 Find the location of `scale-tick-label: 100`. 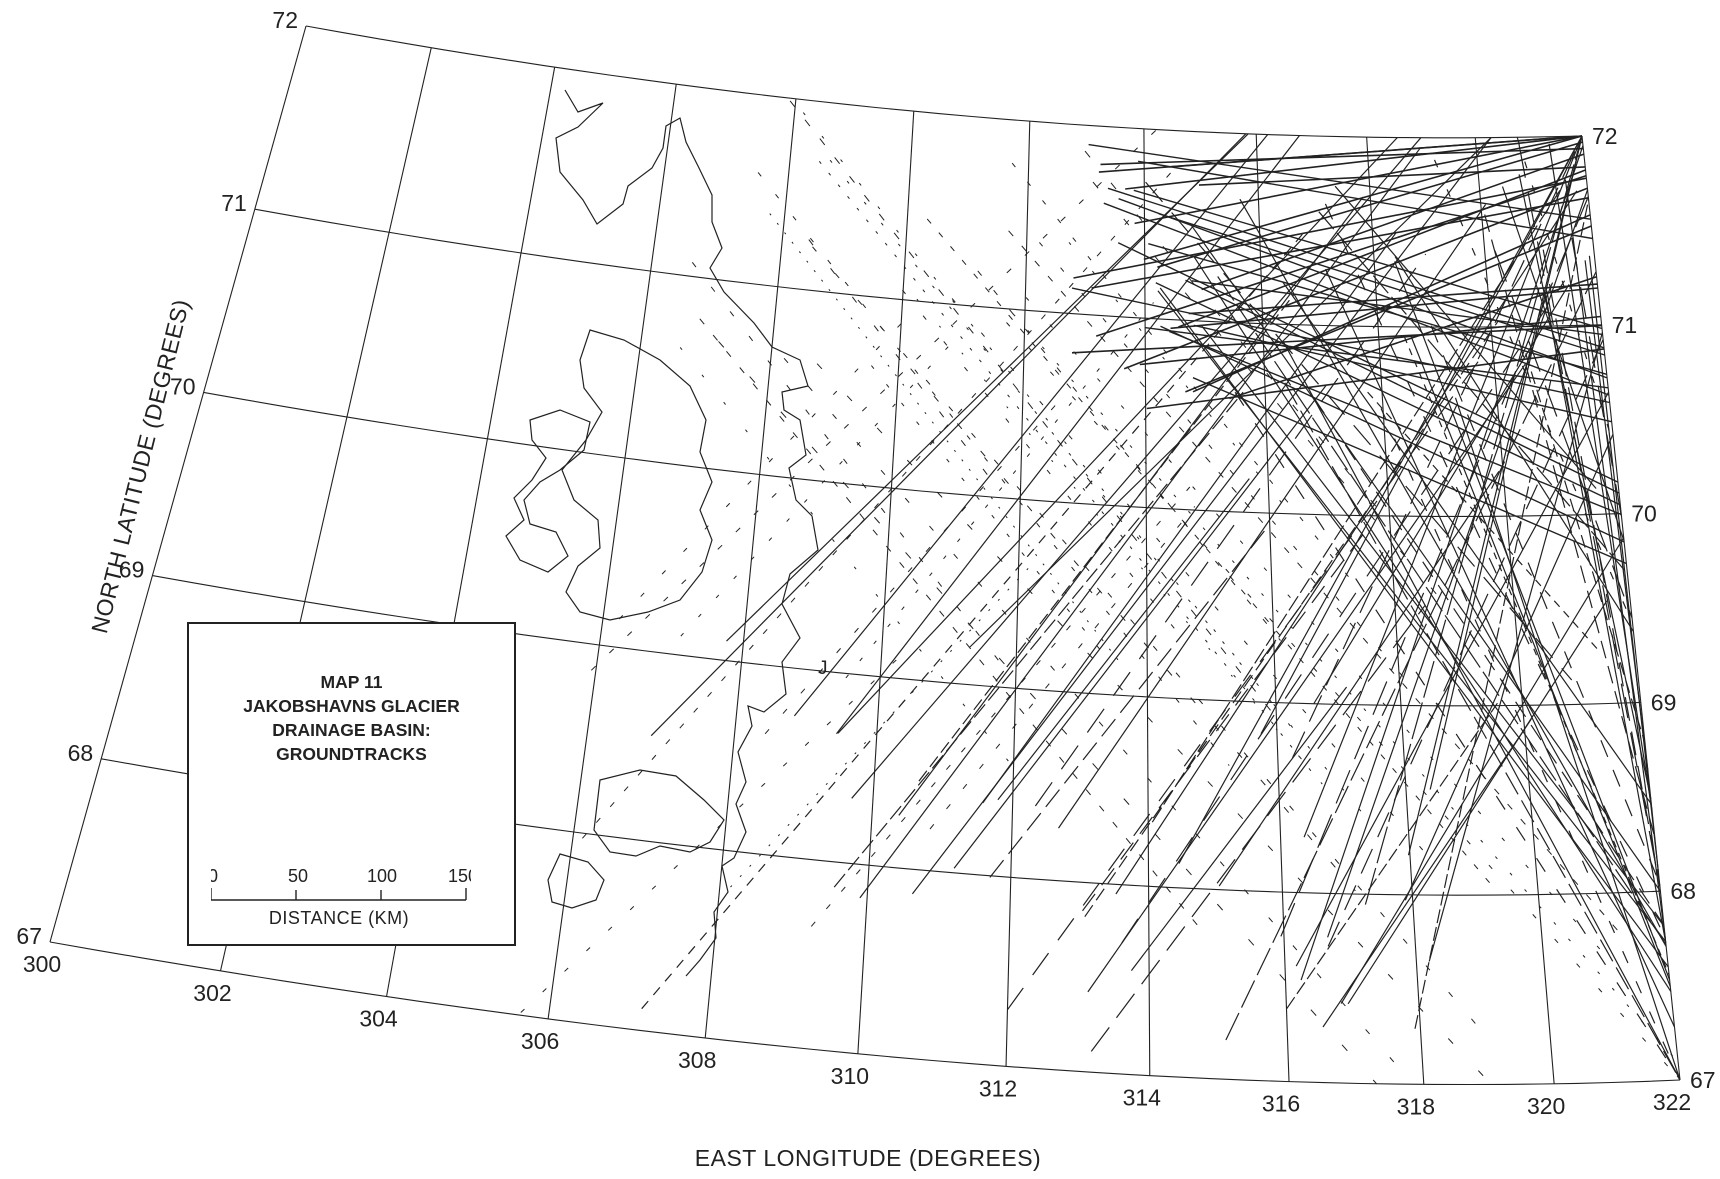

scale-tick-label: 100 is located at coordinates (382, 876).